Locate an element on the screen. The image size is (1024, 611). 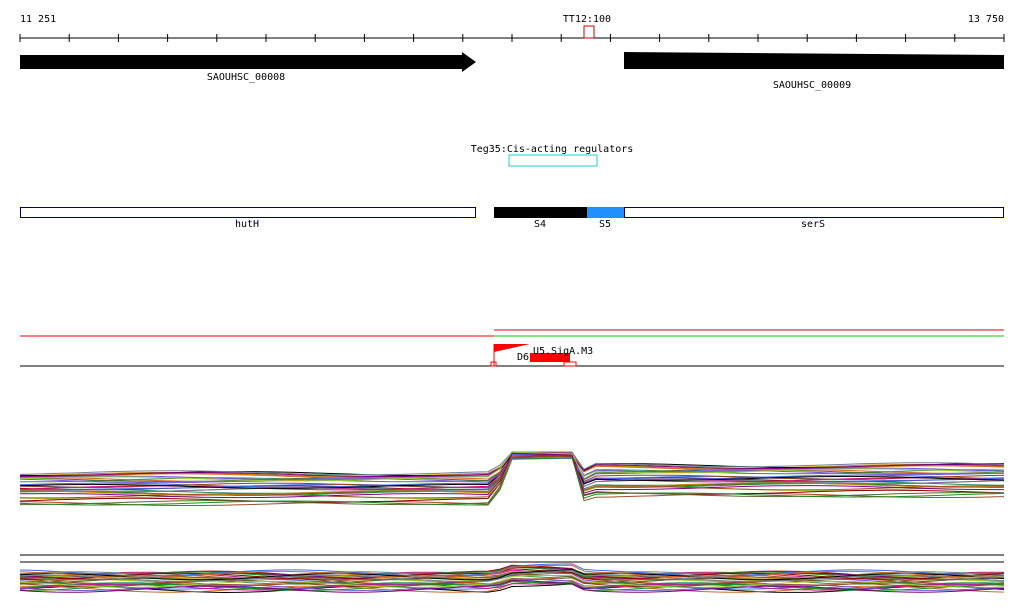
gene-label: SAOUHSC_00008 is located at coordinates (246, 77).